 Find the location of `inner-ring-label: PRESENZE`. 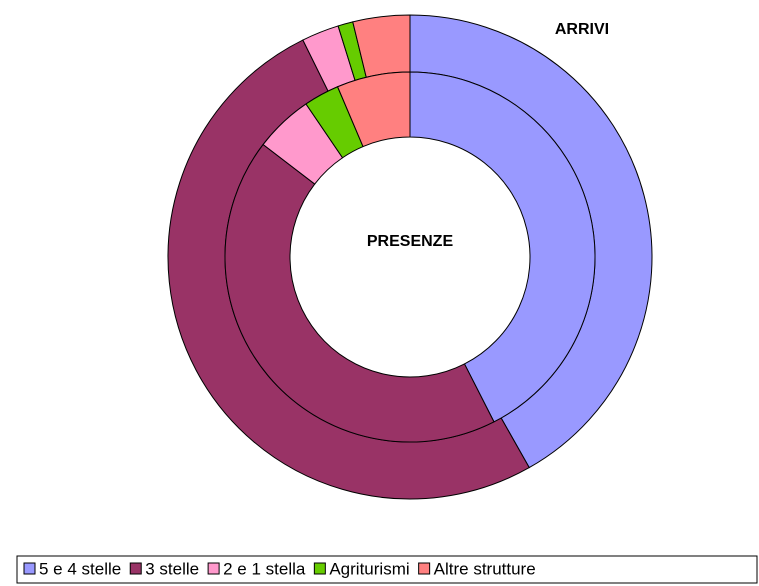

inner-ring-label: PRESENZE is located at coordinates (410, 241).